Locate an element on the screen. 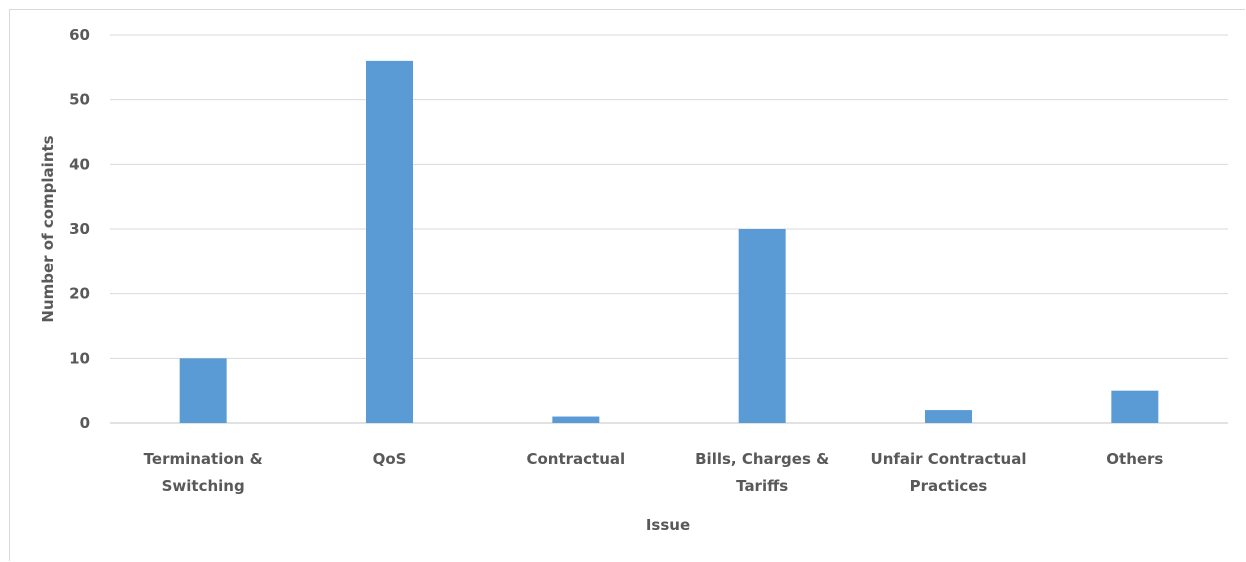 The height and width of the screenshot is (562, 1246). x-tick-label: Contractual is located at coordinates (575, 459).